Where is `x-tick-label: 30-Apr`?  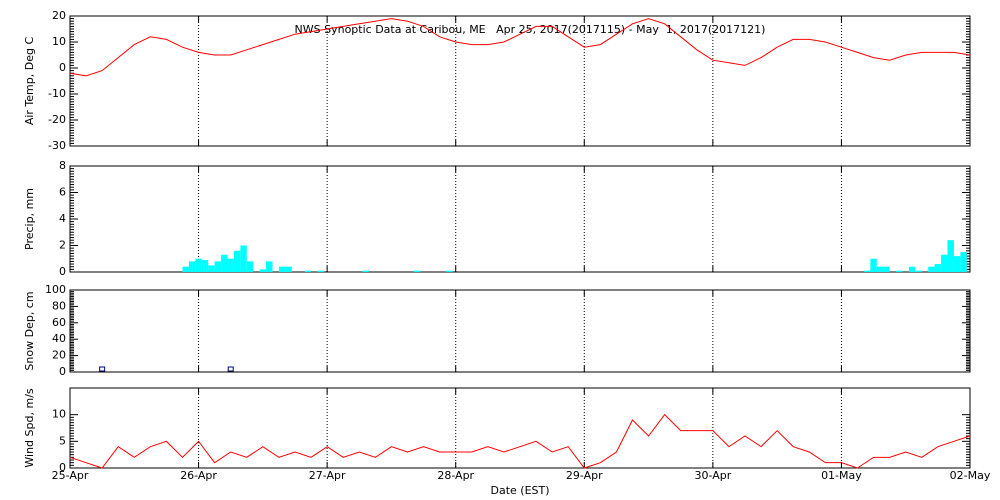 x-tick-label: 30-Apr is located at coordinates (712, 475).